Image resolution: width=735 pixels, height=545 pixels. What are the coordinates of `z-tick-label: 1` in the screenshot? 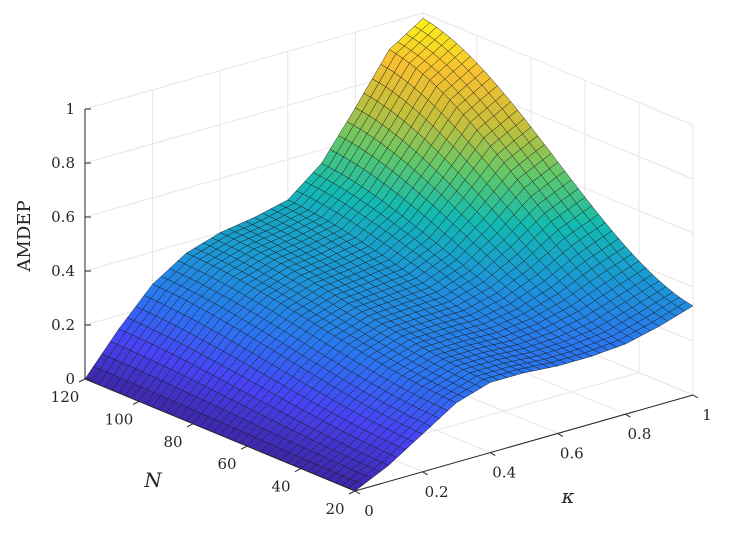 It's located at (70, 109).